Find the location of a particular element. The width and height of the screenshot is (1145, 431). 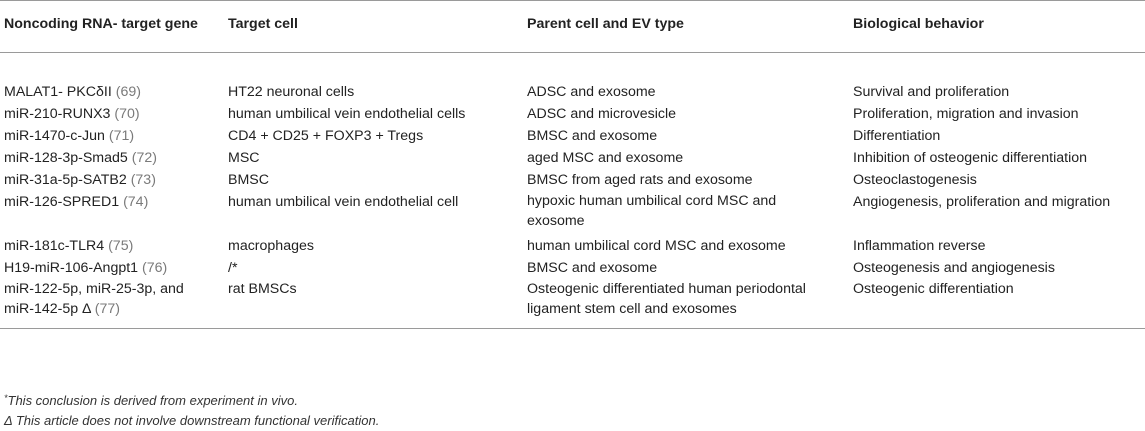

behavior-cell: Inhibition of osteogenic differentiation is located at coordinates (970, 158).